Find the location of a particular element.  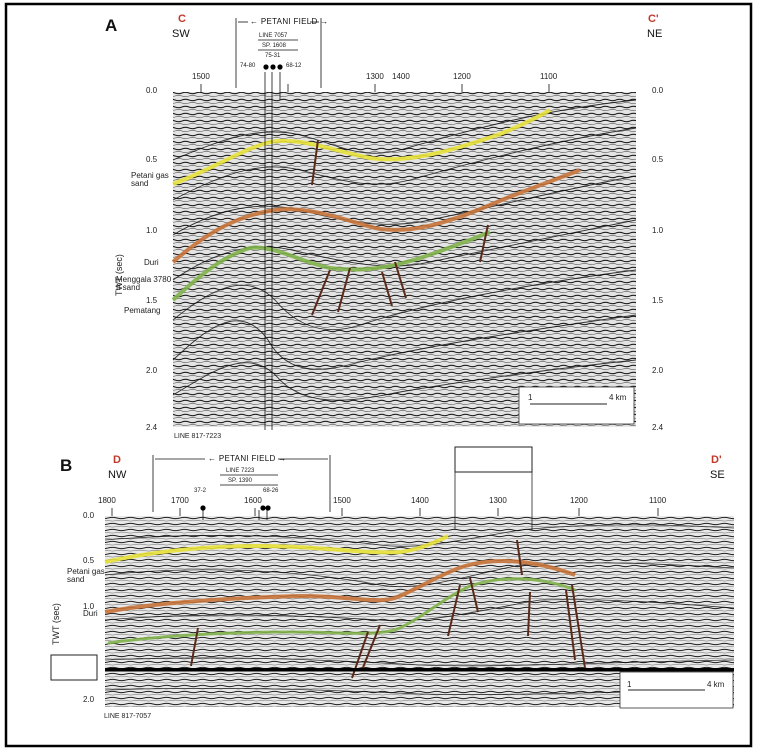

x-tick-b-1200: 1200 is located at coordinates (579, 500).